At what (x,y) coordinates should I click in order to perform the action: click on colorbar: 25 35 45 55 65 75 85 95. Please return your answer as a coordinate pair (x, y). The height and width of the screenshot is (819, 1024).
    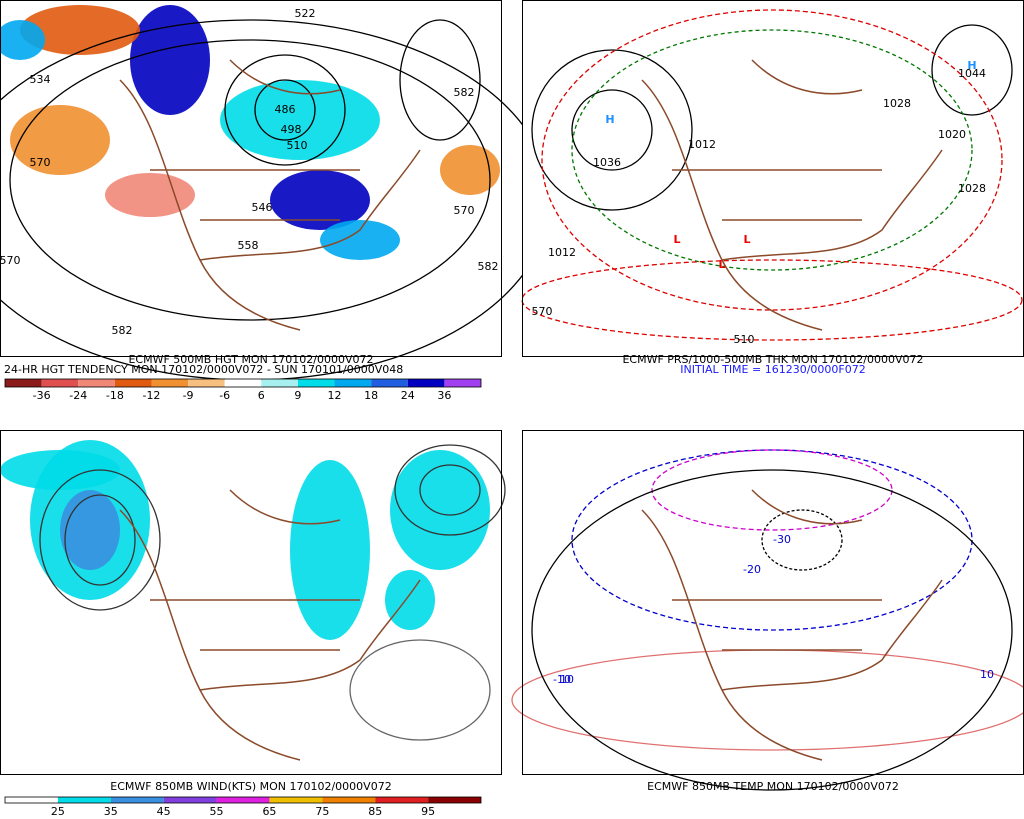
    Looking at the image, I should click on (243, 807).